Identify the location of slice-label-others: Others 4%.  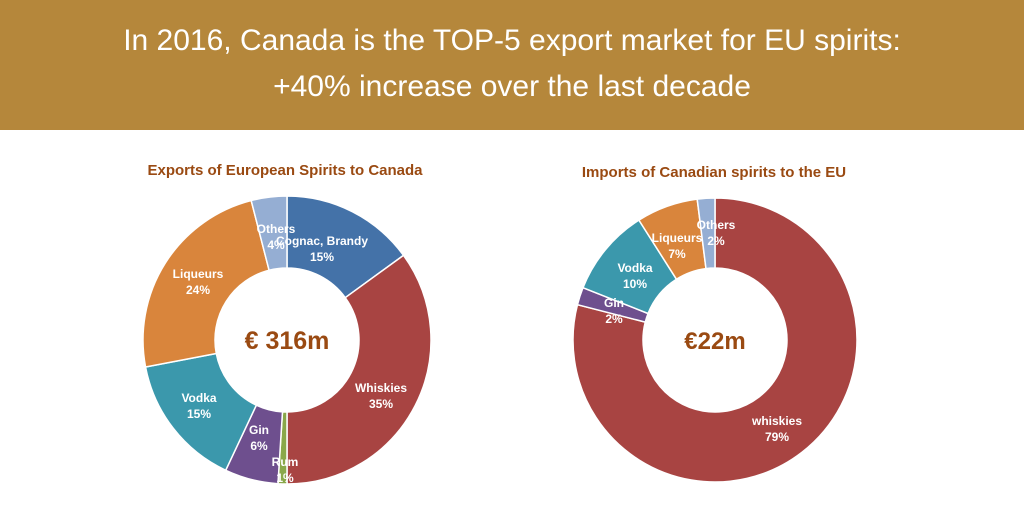
(276, 237).